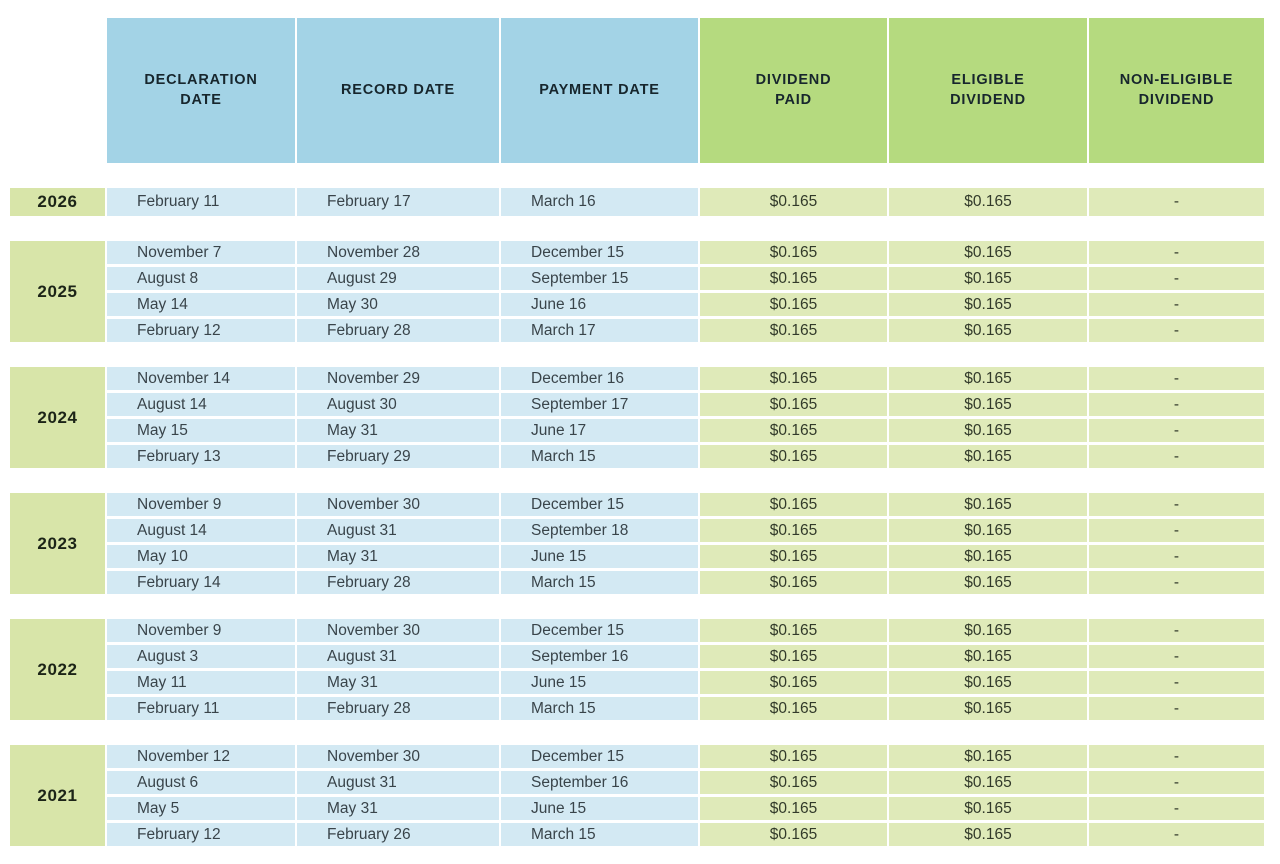 The width and height of the screenshot is (1280, 864). What do you see at coordinates (201, 90) in the screenshot?
I see `header-declaration-date: DECLARATION DATE` at bounding box center [201, 90].